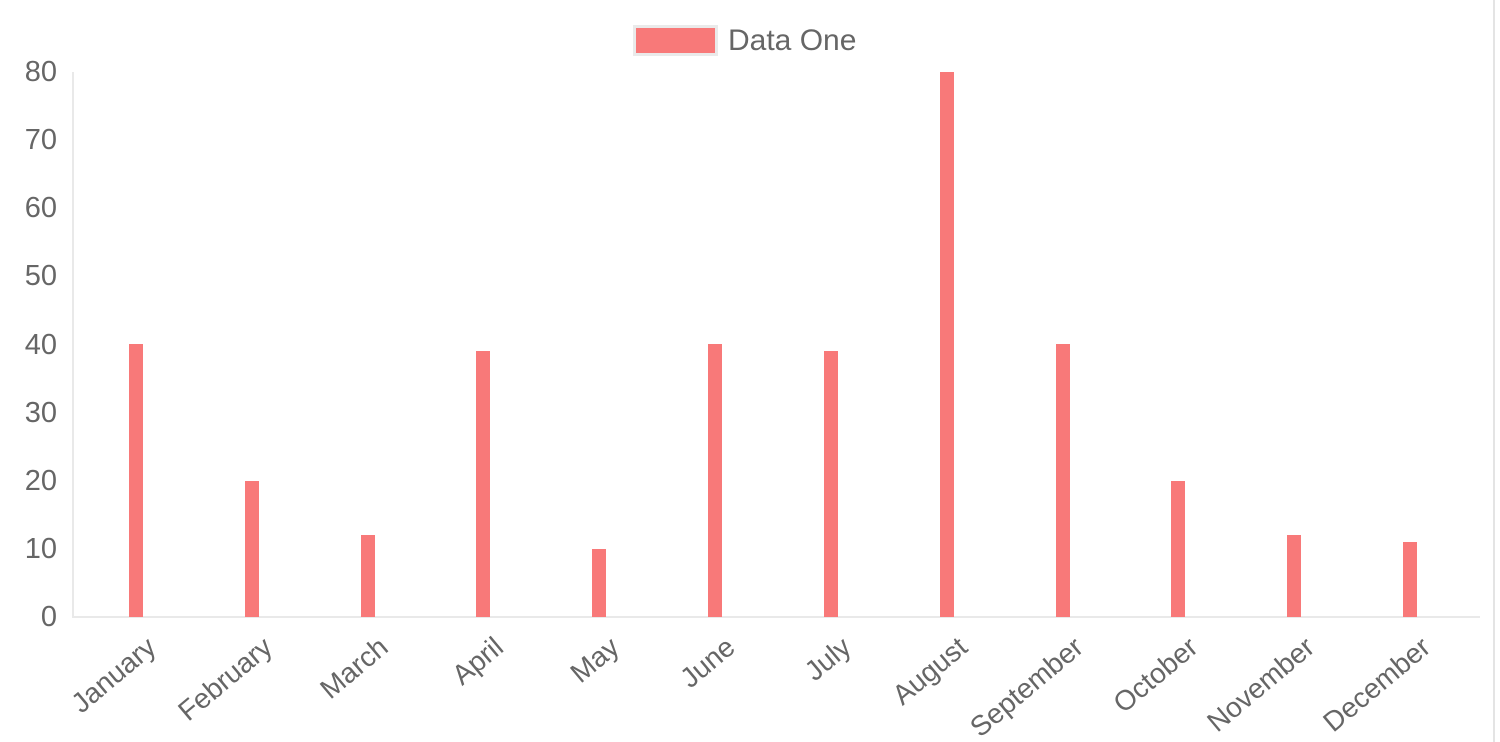 This screenshot has width=1500, height=742. What do you see at coordinates (40, 276) in the screenshot?
I see `y-tick-label: 50` at bounding box center [40, 276].